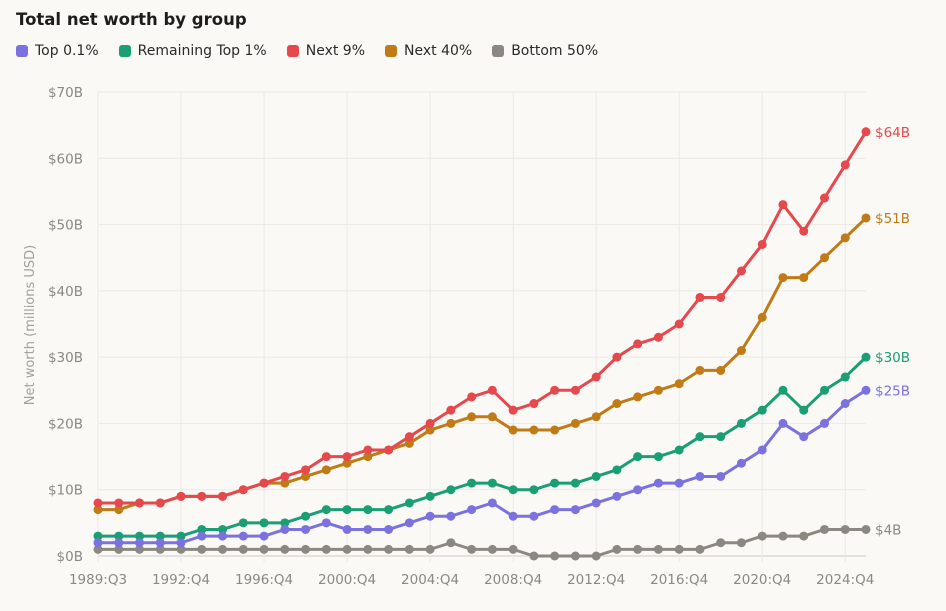 This screenshot has height=611, width=946. What do you see at coordinates (596, 580) in the screenshot?
I see `x-tick-label: 2012:Q4` at bounding box center [596, 580].